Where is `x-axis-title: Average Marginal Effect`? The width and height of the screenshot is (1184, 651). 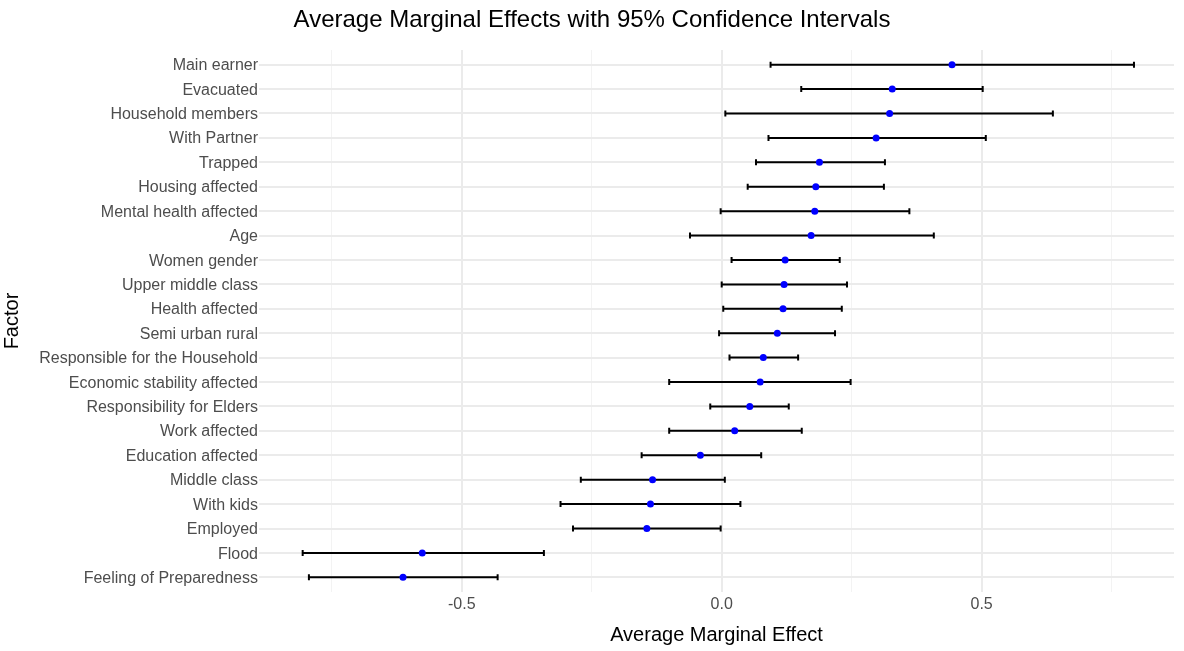
x-axis-title: Average Marginal Effect is located at coordinates (717, 633).